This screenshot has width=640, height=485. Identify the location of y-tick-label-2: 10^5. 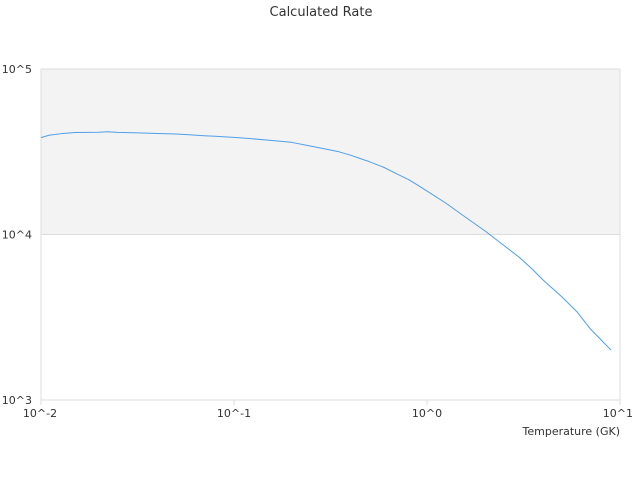
(17, 69).